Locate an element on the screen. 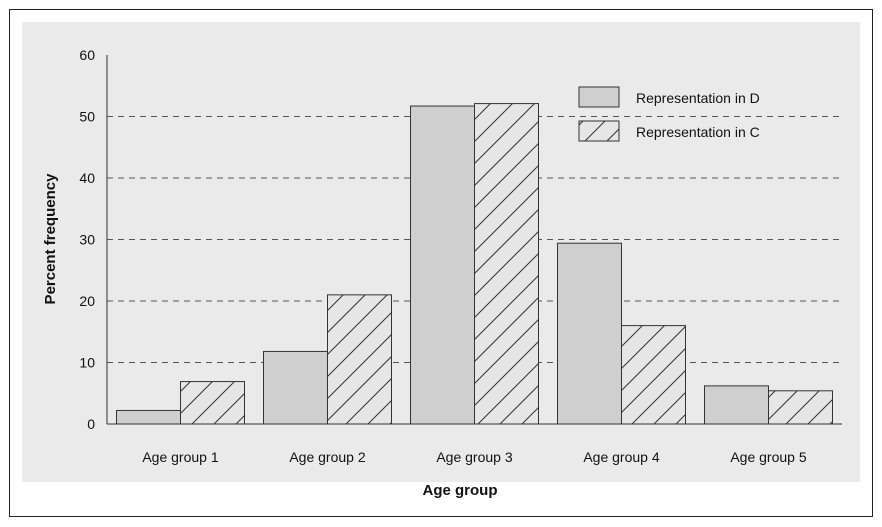 The height and width of the screenshot is (527, 882). y-tick-labels: 0 10 20 30 40 50 60 is located at coordinates (87, 239).